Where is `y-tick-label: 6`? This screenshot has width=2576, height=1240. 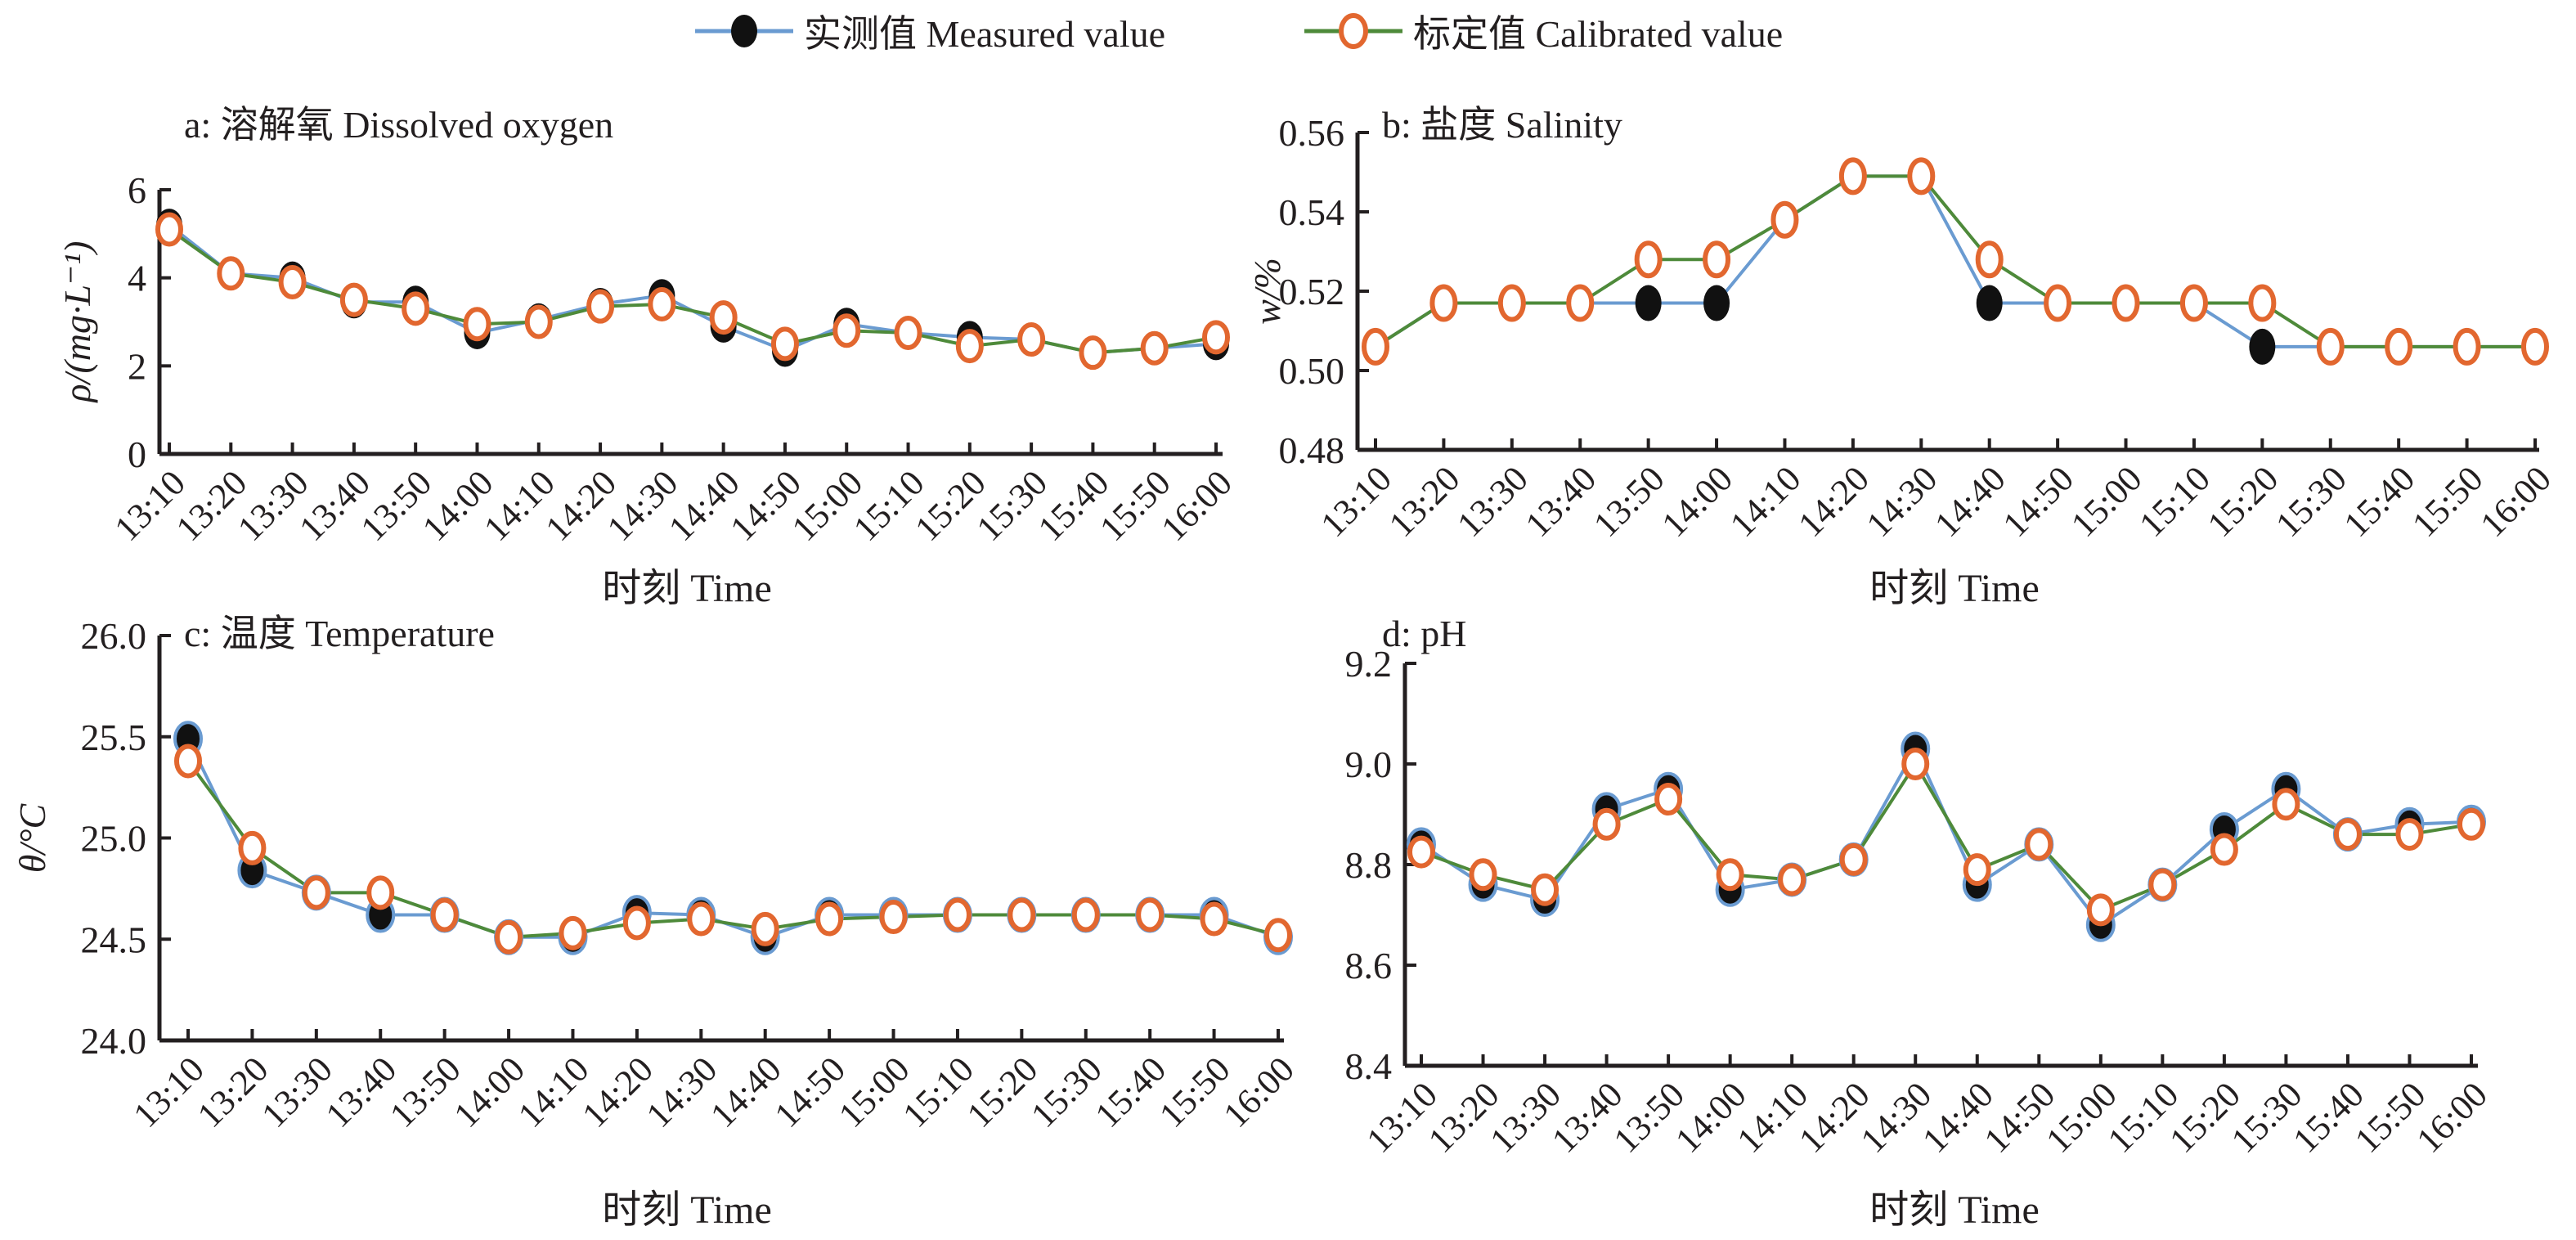 y-tick-label: 6 is located at coordinates (137, 190).